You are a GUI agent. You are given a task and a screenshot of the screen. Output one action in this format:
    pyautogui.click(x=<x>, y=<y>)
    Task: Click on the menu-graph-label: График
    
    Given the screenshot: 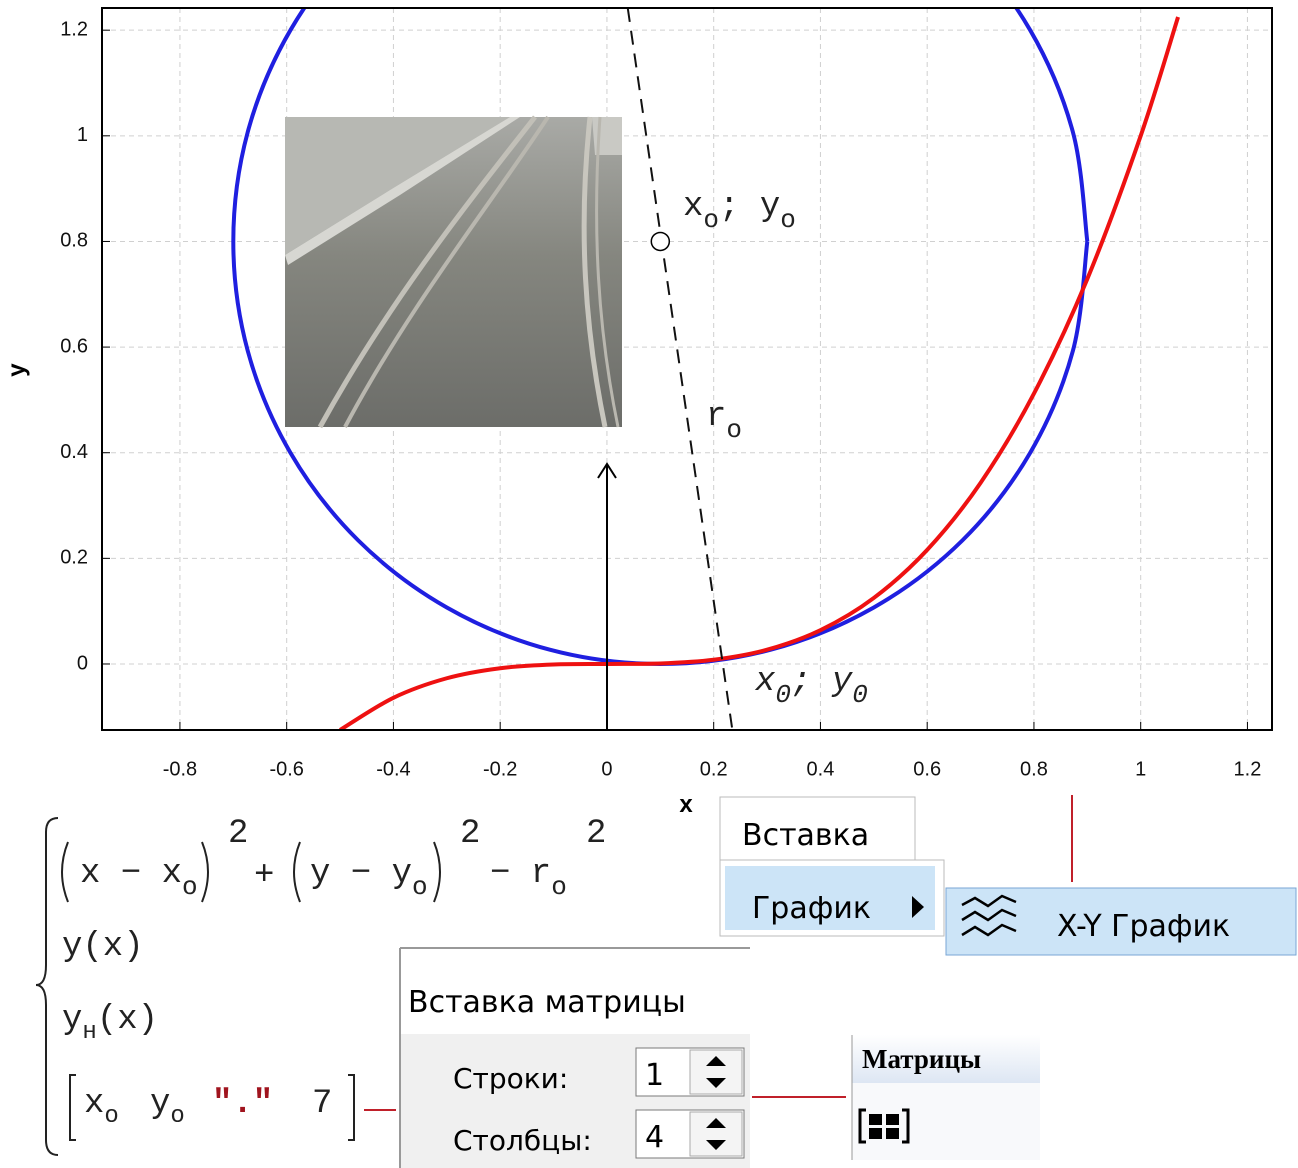 What is the action you would take?
    pyautogui.click(x=811, y=908)
    